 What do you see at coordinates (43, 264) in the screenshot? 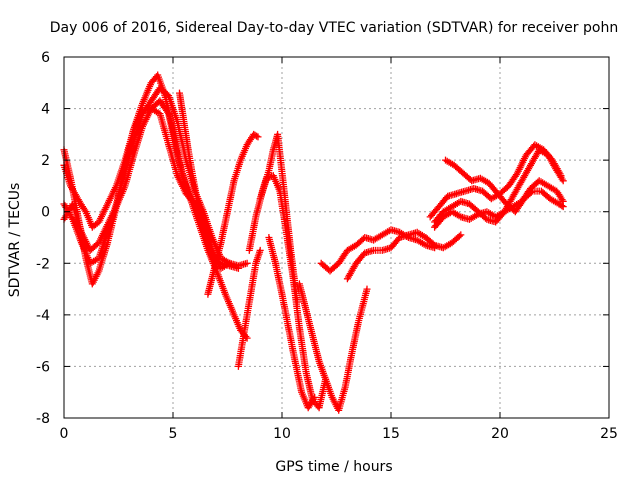
I see `y-tick-label: -2` at bounding box center [43, 264].